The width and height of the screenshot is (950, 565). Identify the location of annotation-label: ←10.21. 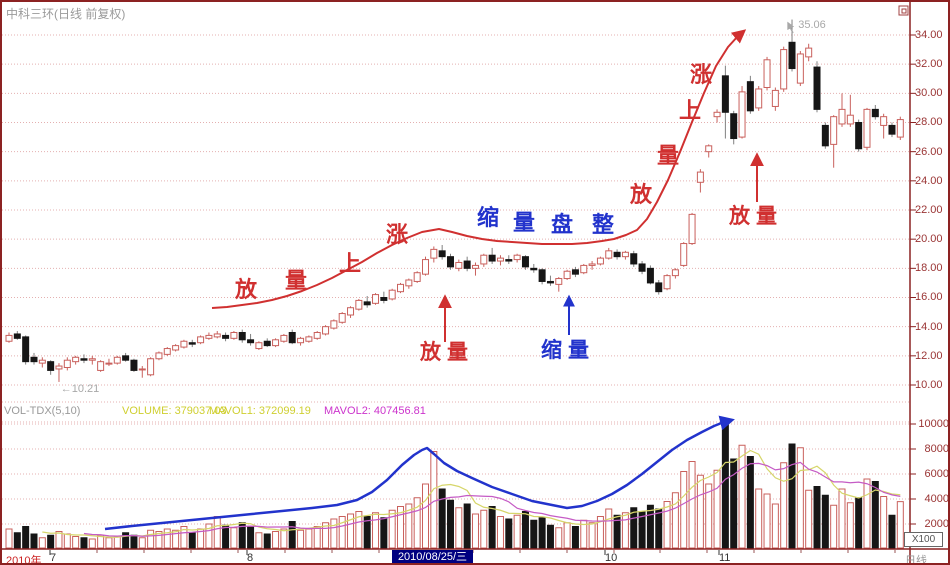
(80, 389).